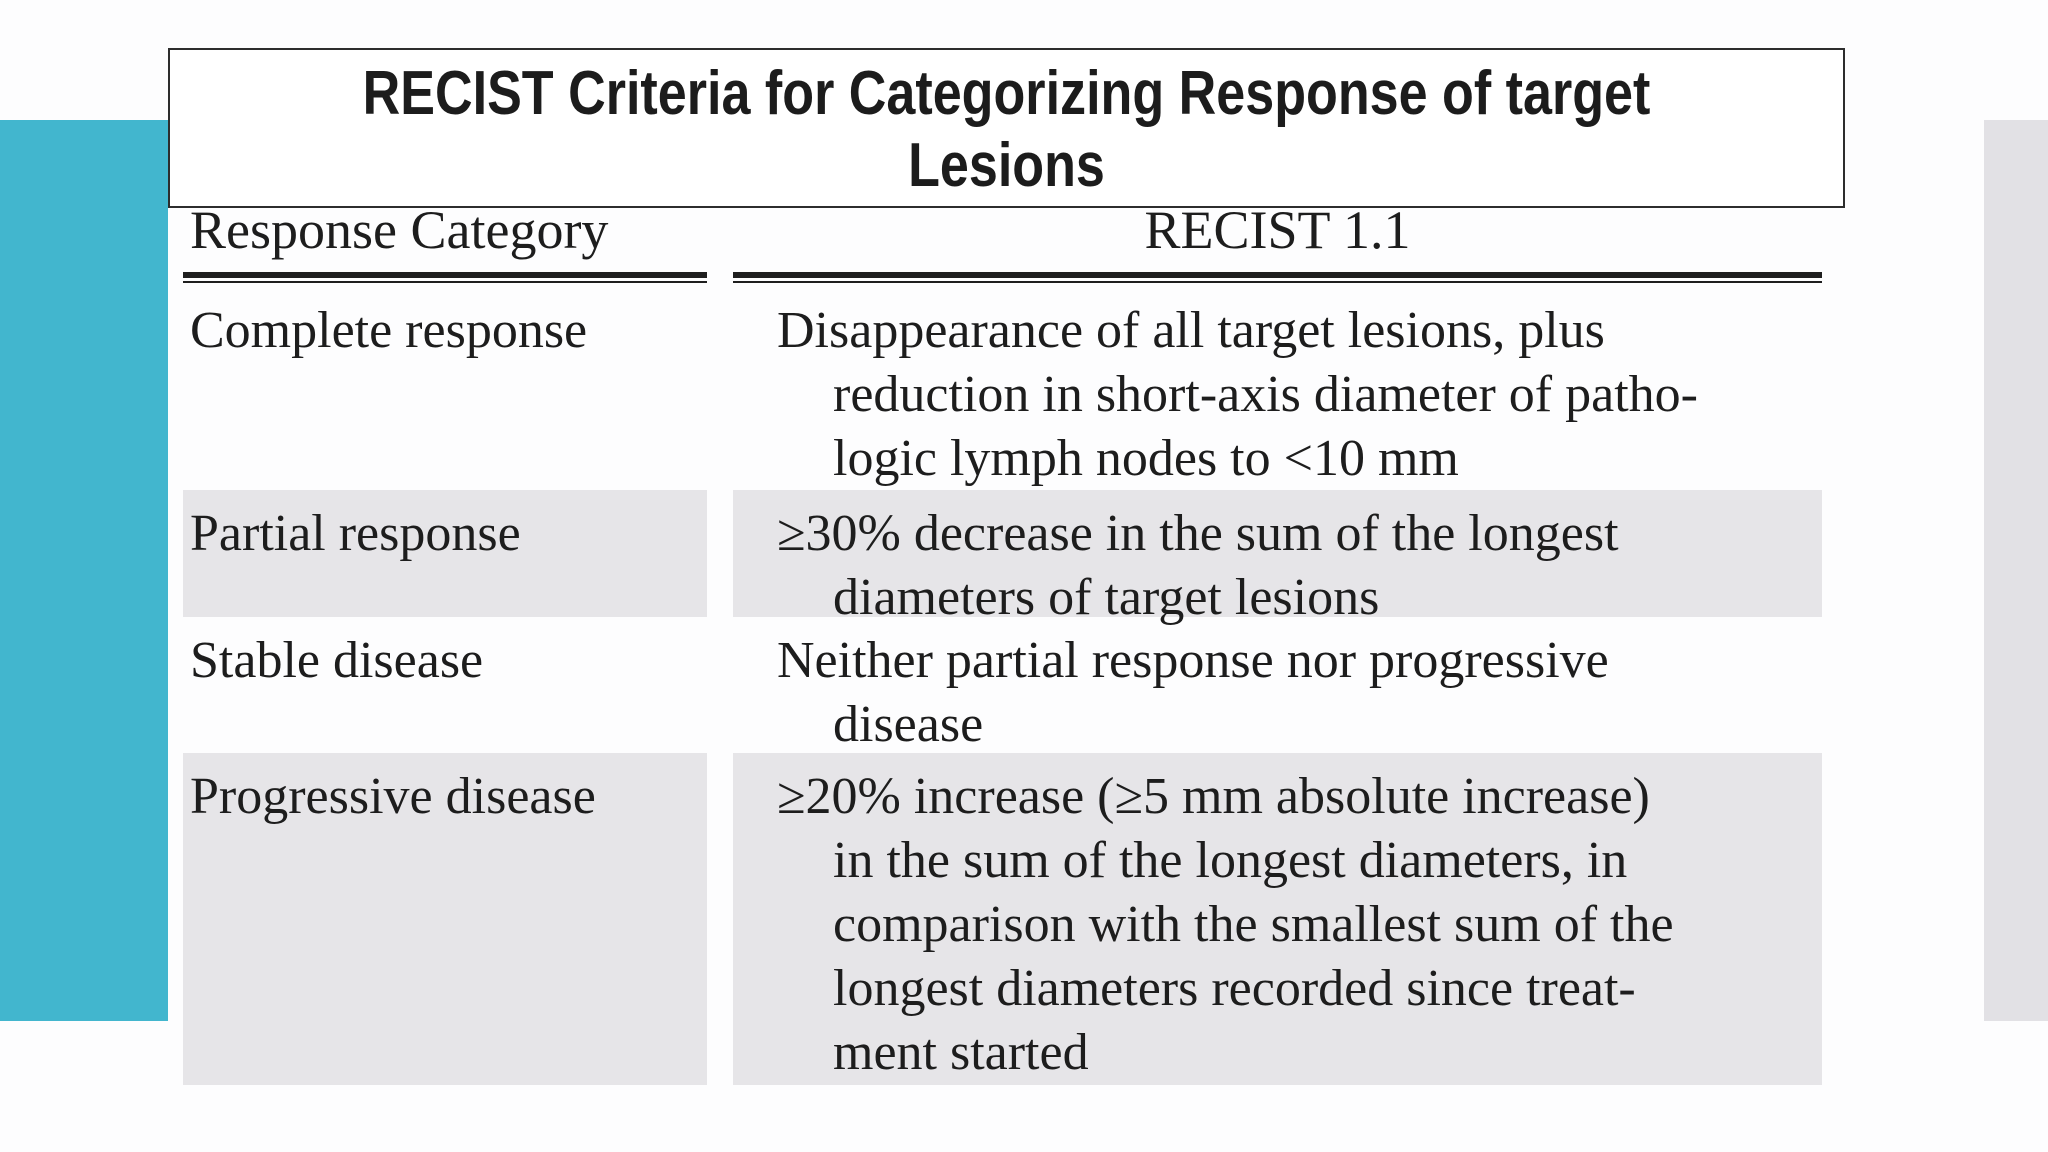 This screenshot has height=1152, width=2048. What do you see at coordinates (1198, 533) in the screenshot?
I see `row-detail-line: ≥30% decrease in the sum of the longest` at bounding box center [1198, 533].